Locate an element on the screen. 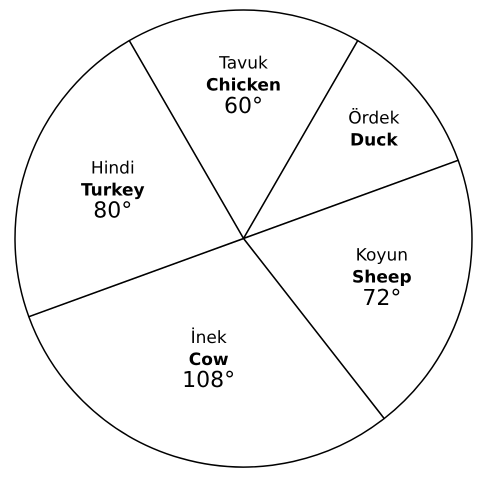 The image size is (487, 477). data-label: 108° is located at coordinates (209, 381).